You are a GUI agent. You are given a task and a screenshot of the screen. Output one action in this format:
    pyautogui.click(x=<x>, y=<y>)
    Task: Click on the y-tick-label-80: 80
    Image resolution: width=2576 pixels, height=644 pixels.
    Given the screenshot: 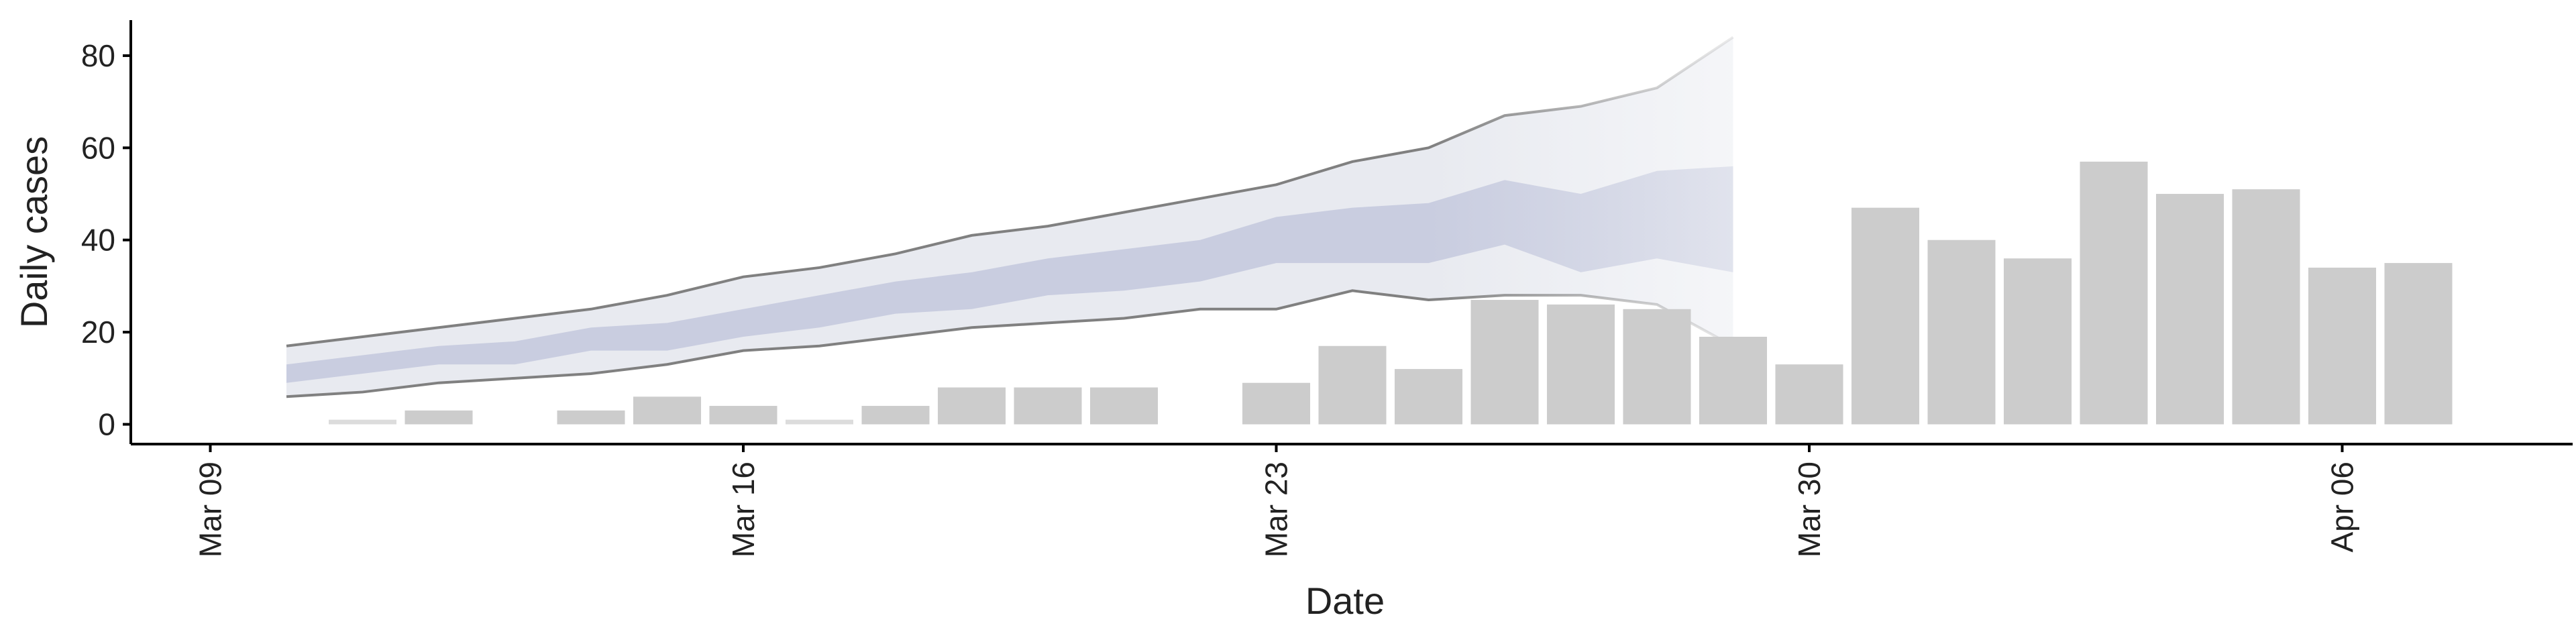 What is the action you would take?
    pyautogui.click(x=98, y=55)
    